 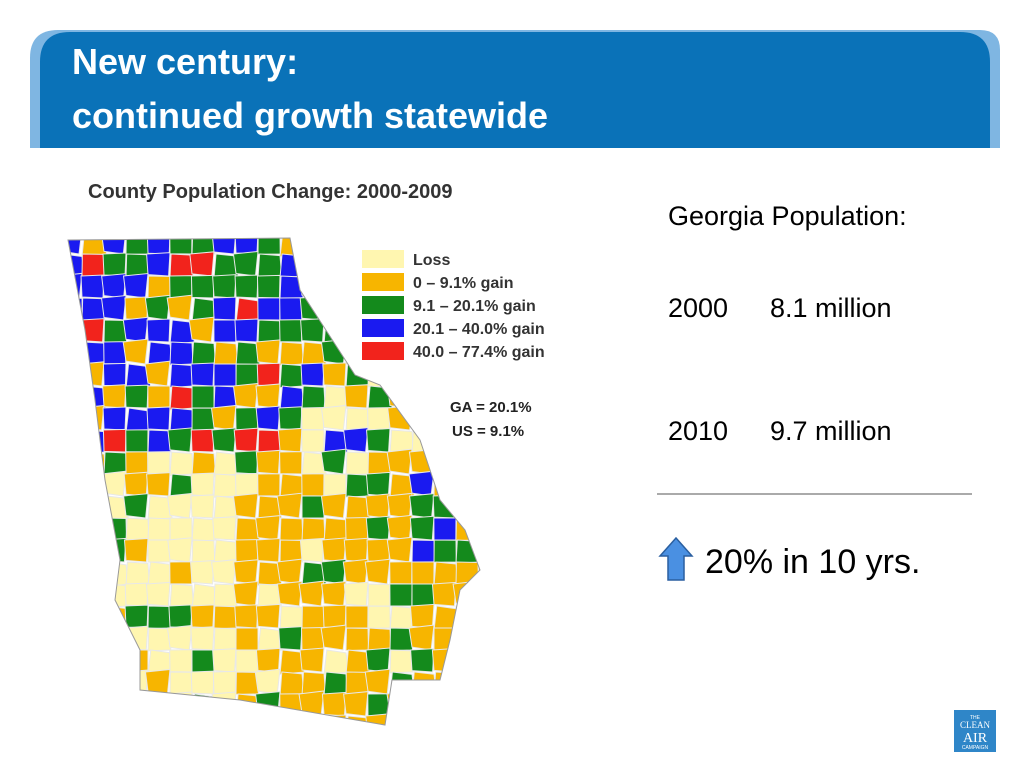 I want to click on year: 2000, so click(x=698, y=308).